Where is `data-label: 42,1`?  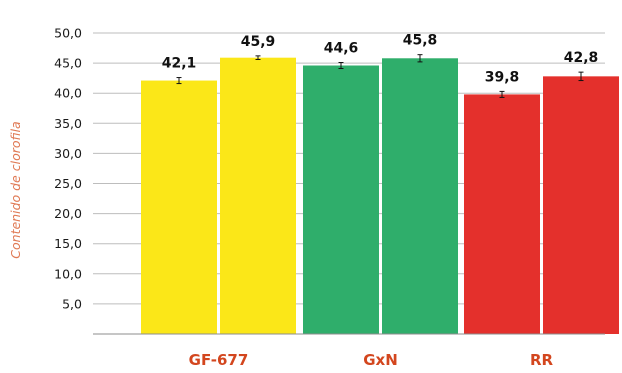 data-label: 42,1 is located at coordinates (179, 64).